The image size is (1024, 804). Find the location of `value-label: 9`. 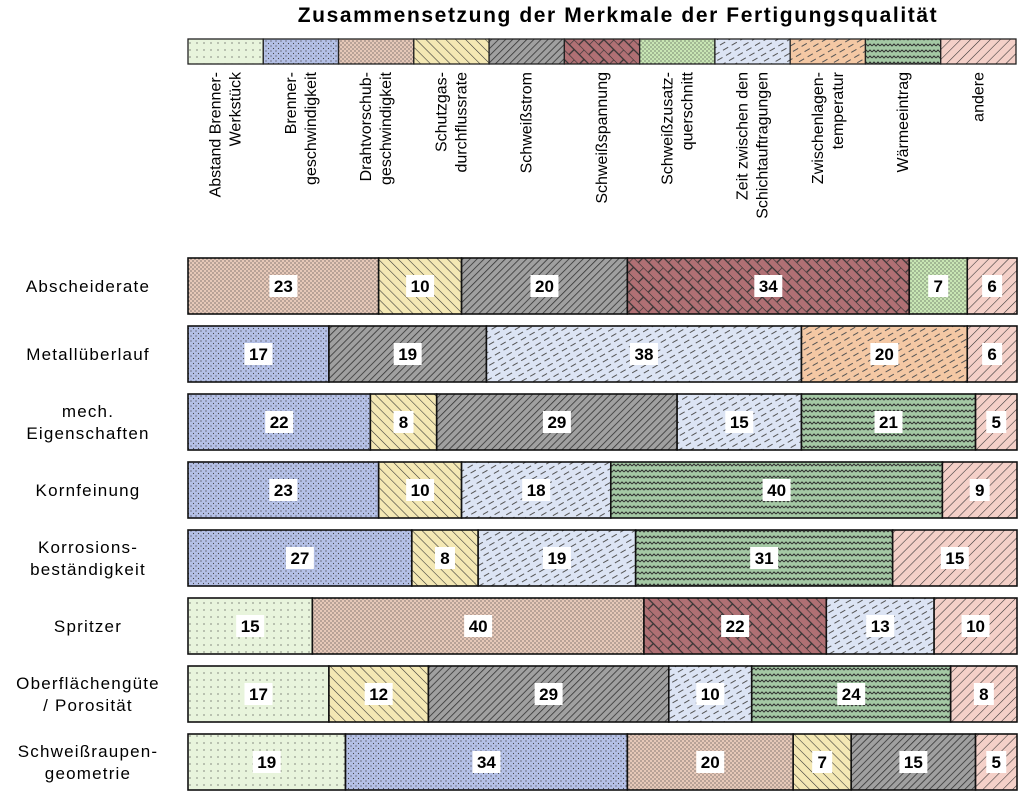

value-label: 9 is located at coordinates (979, 490).